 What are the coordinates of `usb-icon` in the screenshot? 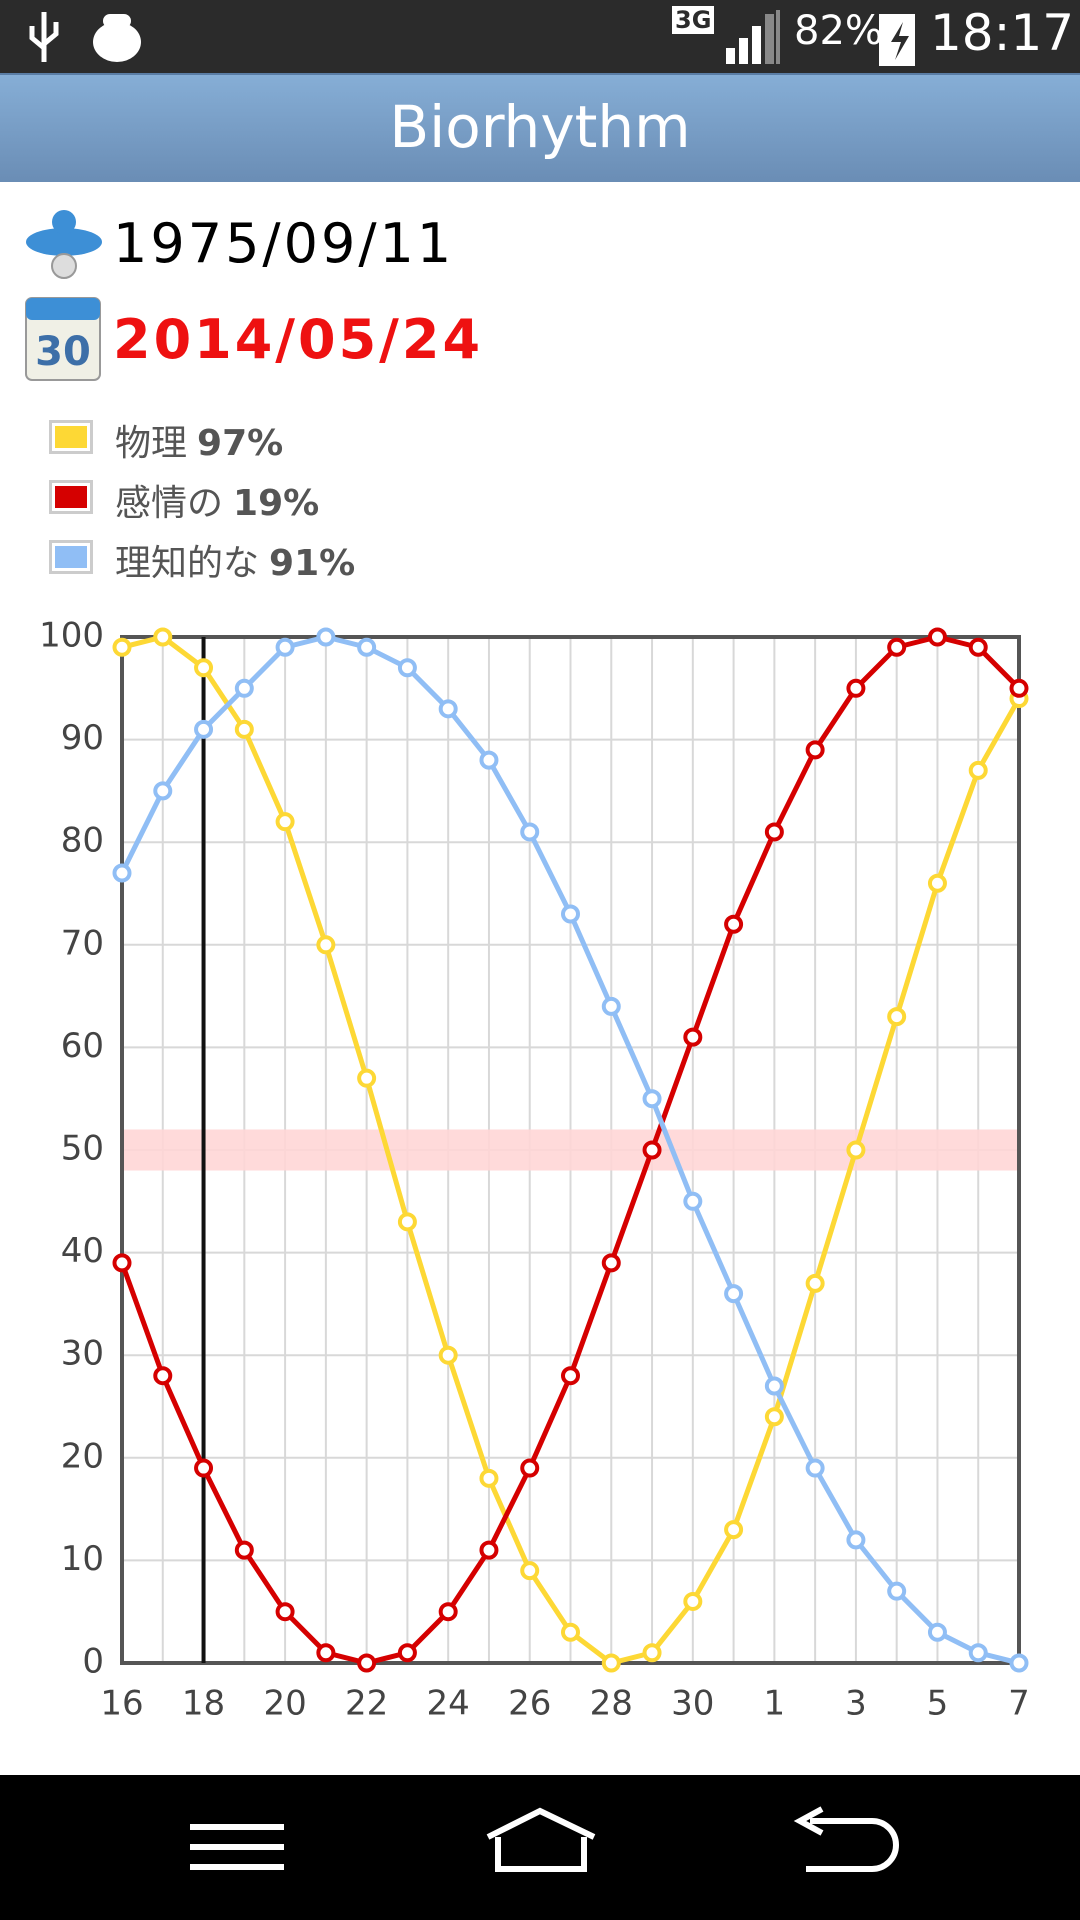 It's located at (44, 37).